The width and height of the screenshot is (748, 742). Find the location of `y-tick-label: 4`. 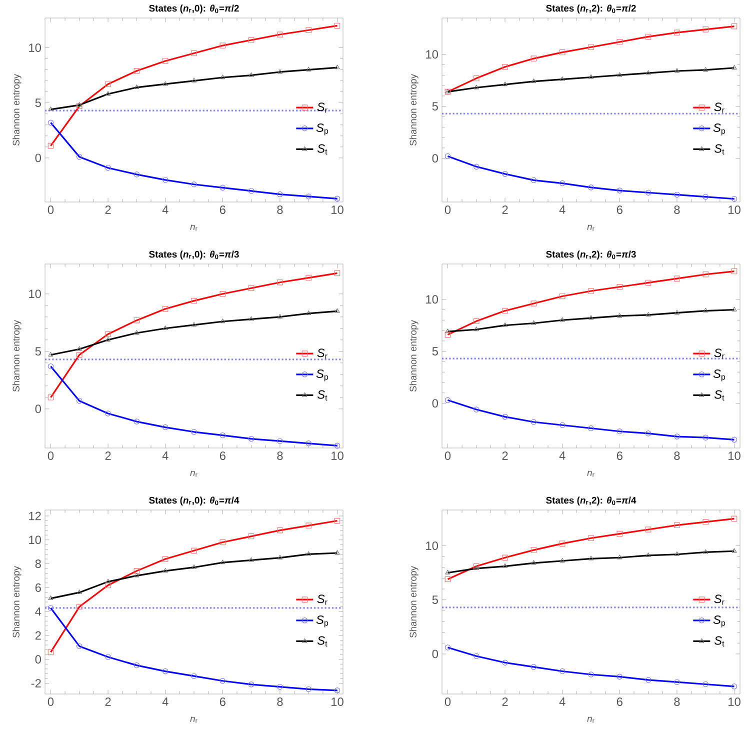

y-tick-label: 4 is located at coordinates (38, 611).